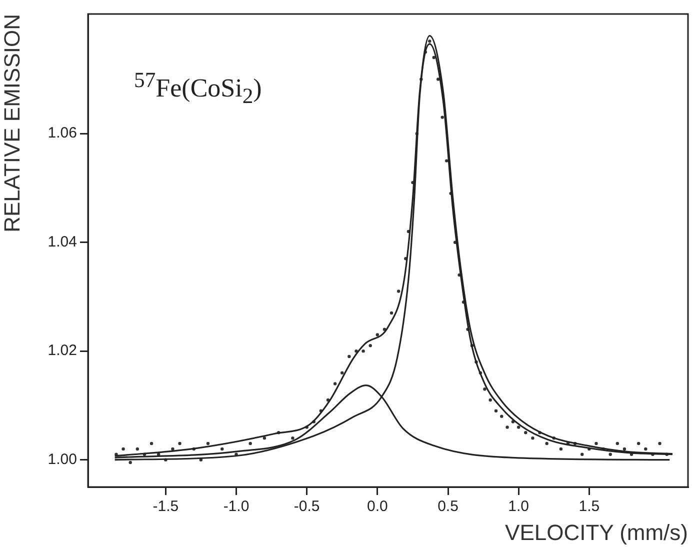  I want to click on y-tick-label: 1.04, so click(62, 241).